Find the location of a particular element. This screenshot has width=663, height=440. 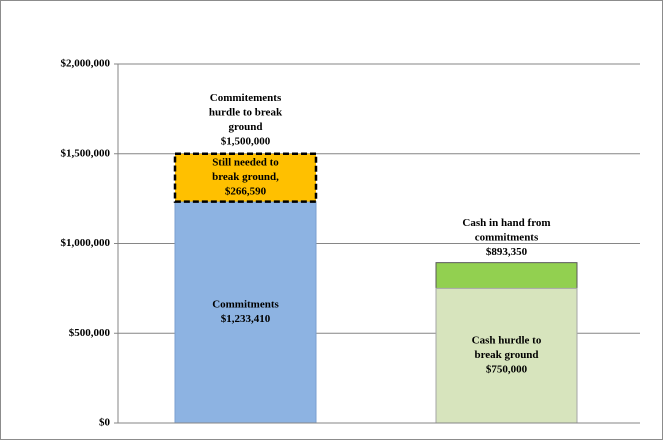

annotation-value-label: $1,500,000 is located at coordinates (246, 141).